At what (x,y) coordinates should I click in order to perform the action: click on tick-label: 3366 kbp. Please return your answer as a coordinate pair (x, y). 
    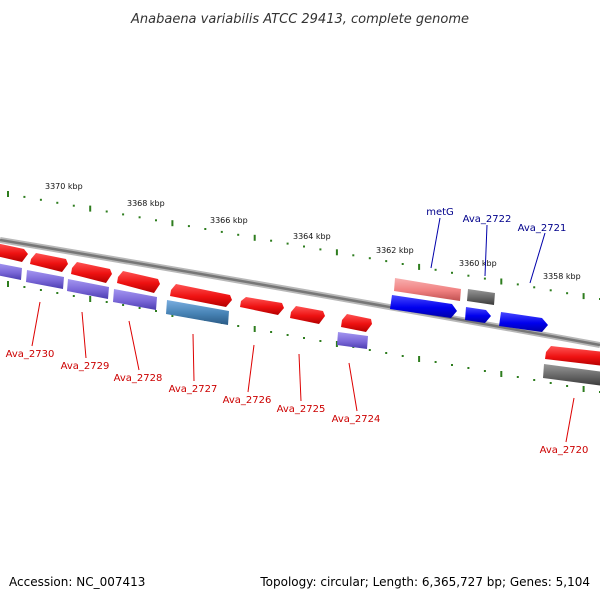
    Looking at the image, I should click on (229, 220).